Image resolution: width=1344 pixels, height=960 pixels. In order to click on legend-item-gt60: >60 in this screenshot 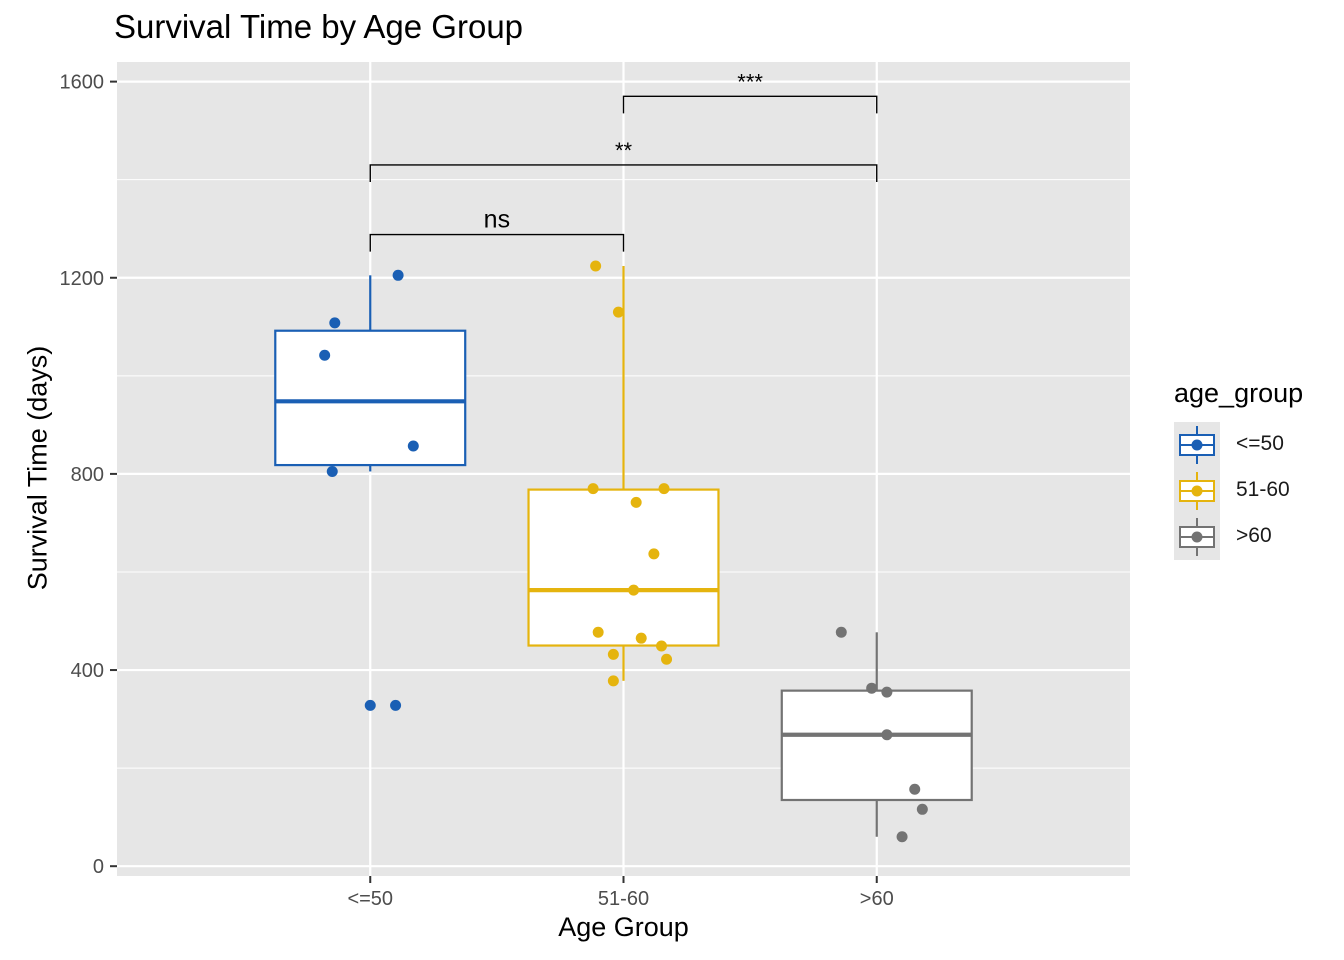, I will do `click(1259, 537)`.